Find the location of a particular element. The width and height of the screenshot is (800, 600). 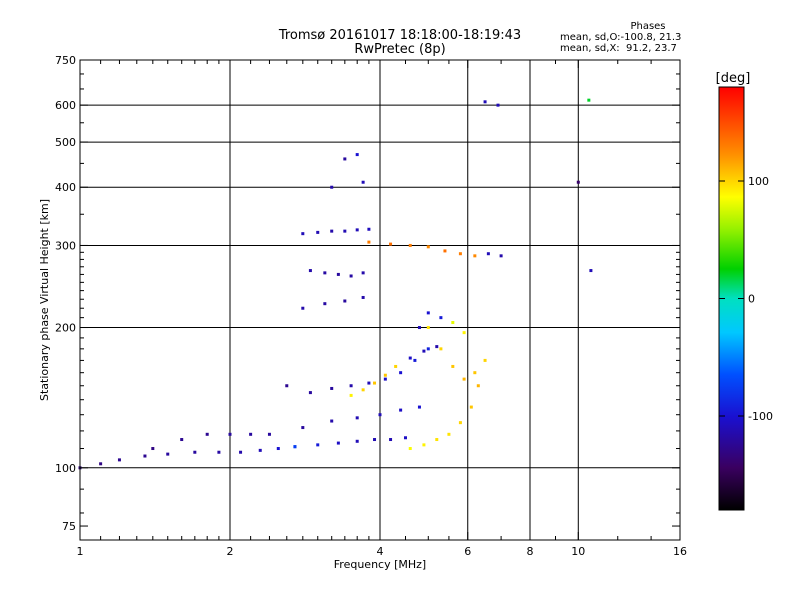

x-tick-label: 2 is located at coordinates (230, 551).